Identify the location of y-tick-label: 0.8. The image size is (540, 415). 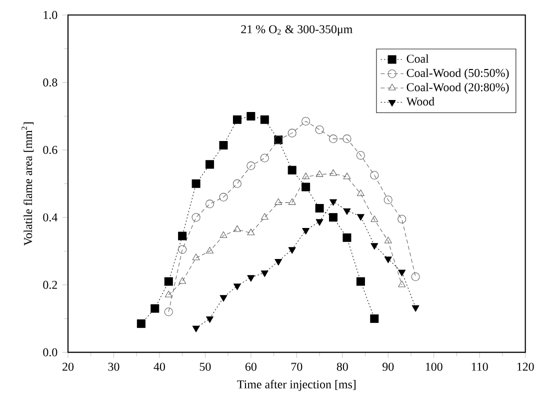
(50, 82).